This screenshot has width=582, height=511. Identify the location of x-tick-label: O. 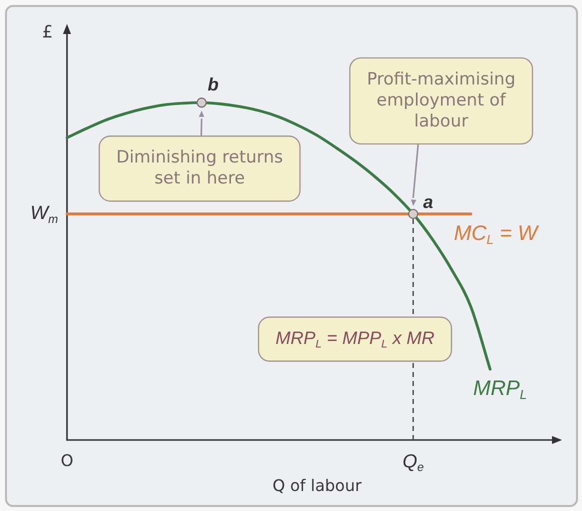
(67, 460).